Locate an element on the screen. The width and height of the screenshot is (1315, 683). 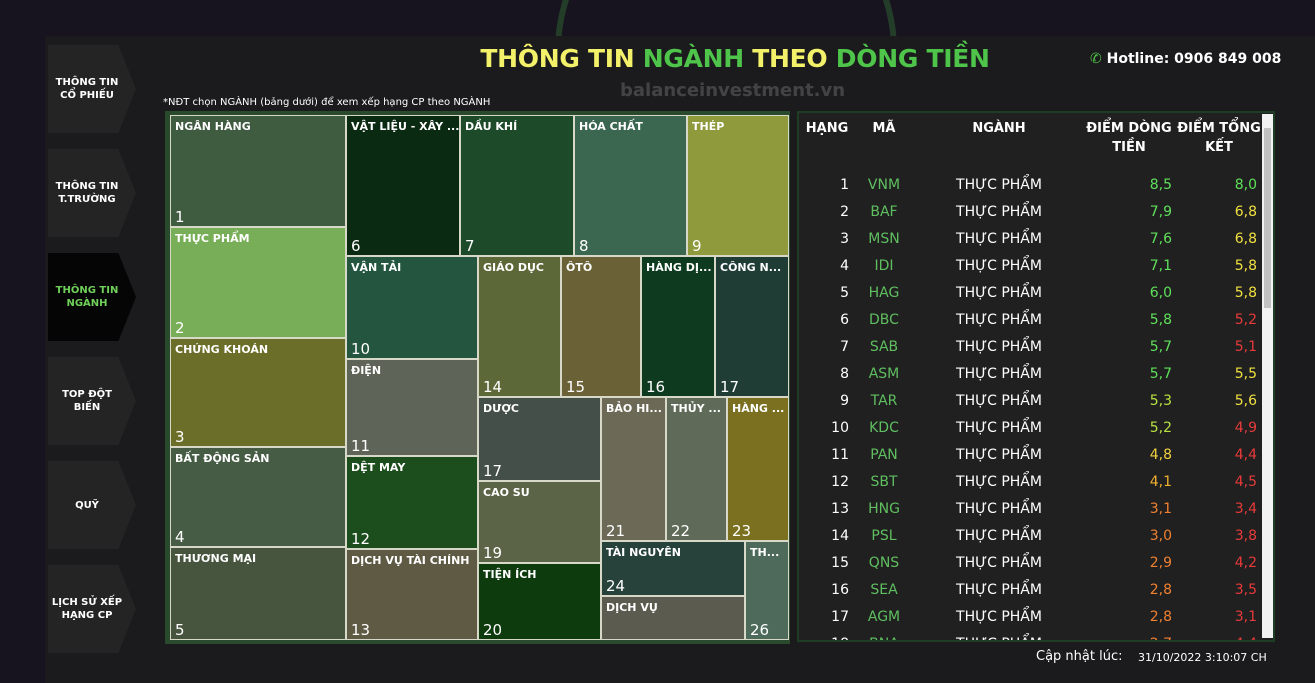
stock-code: DBC is located at coordinates (884, 320).